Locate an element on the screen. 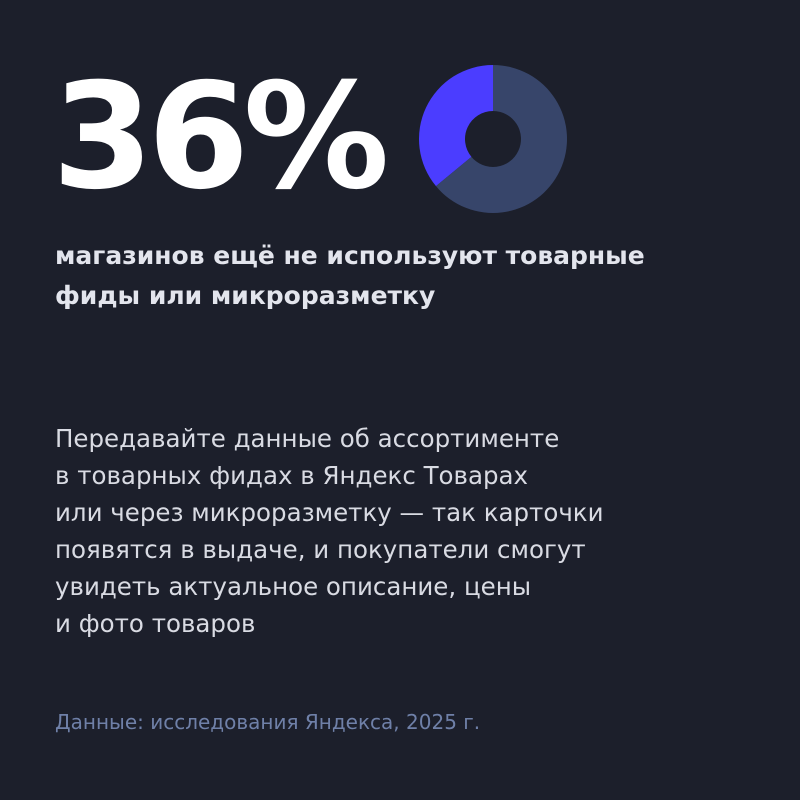 The height and width of the screenshot is (800, 800). donut-chart is located at coordinates (493, 139).